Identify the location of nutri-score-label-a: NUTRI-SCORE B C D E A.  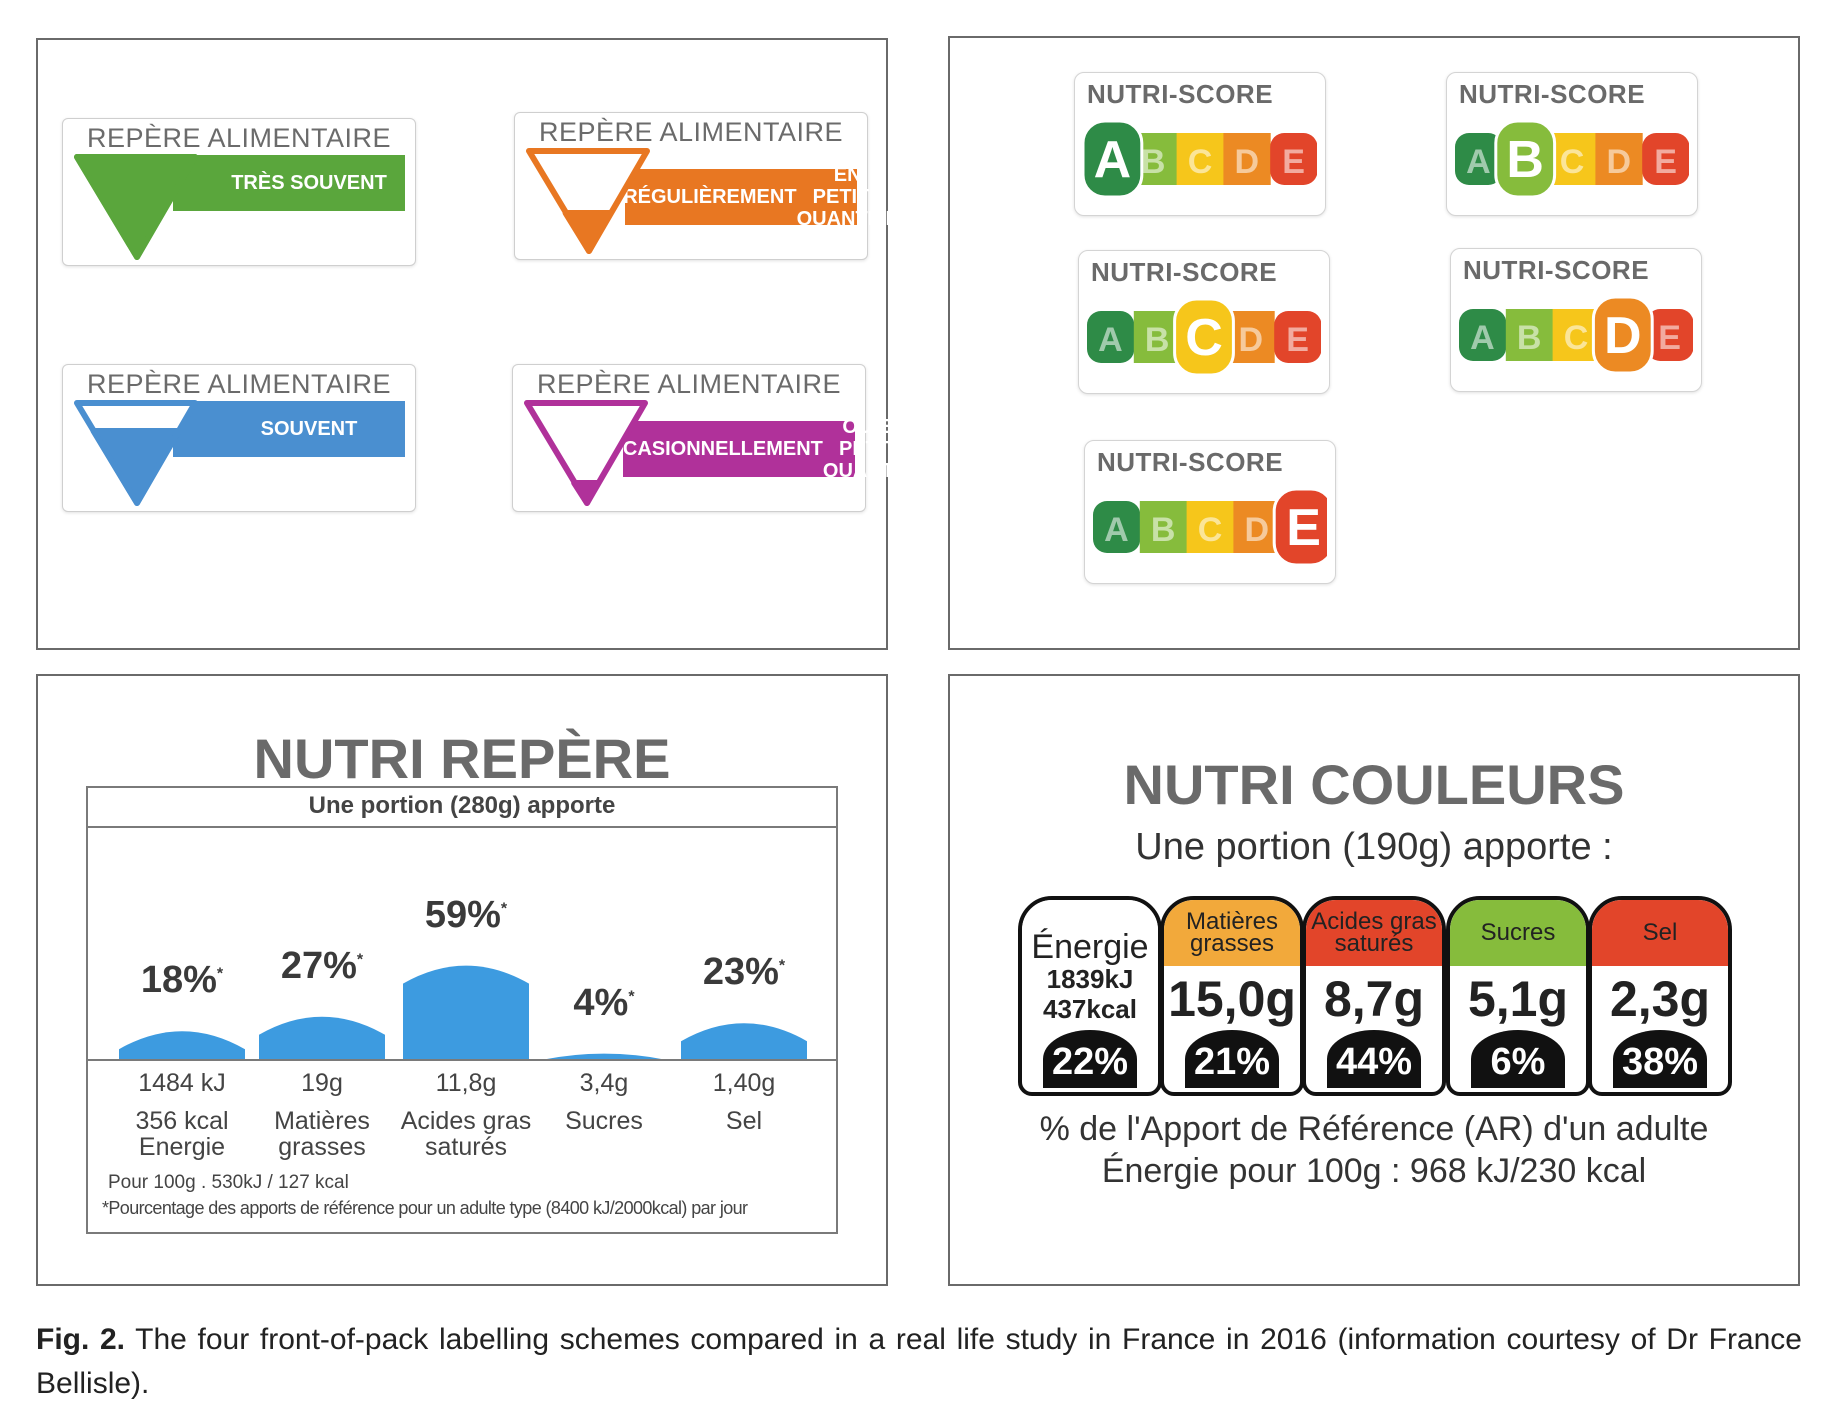
(1200, 144).